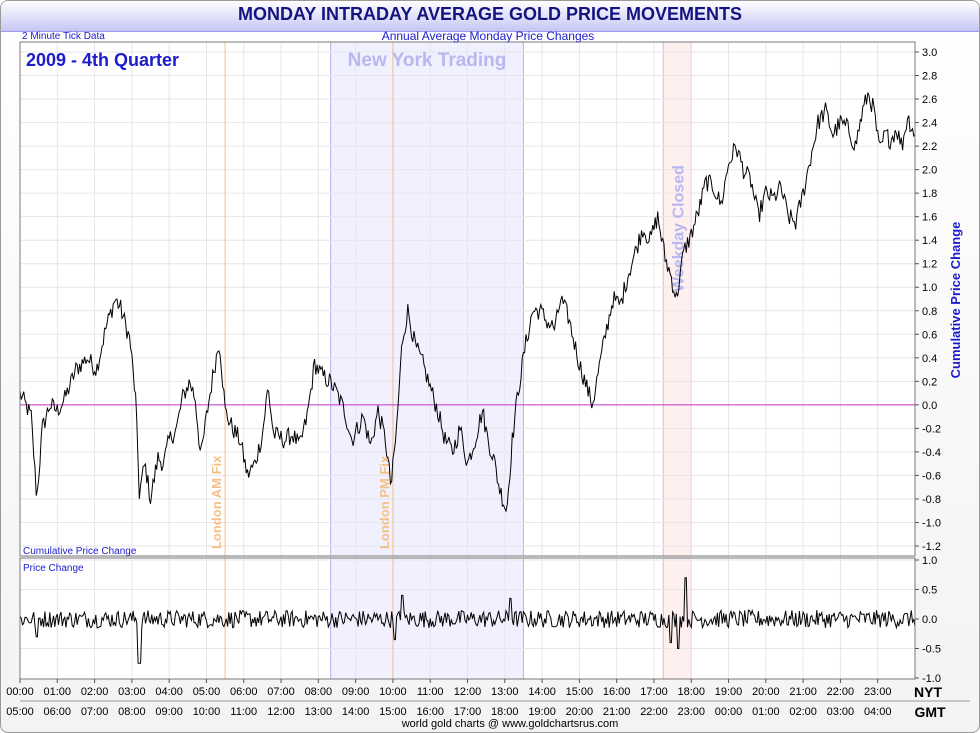 The width and height of the screenshot is (980, 733). What do you see at coordinates (427, 60) in the screenshot?
I see `ny-trading-label: New York Trading` at bounding box center [427, 60].